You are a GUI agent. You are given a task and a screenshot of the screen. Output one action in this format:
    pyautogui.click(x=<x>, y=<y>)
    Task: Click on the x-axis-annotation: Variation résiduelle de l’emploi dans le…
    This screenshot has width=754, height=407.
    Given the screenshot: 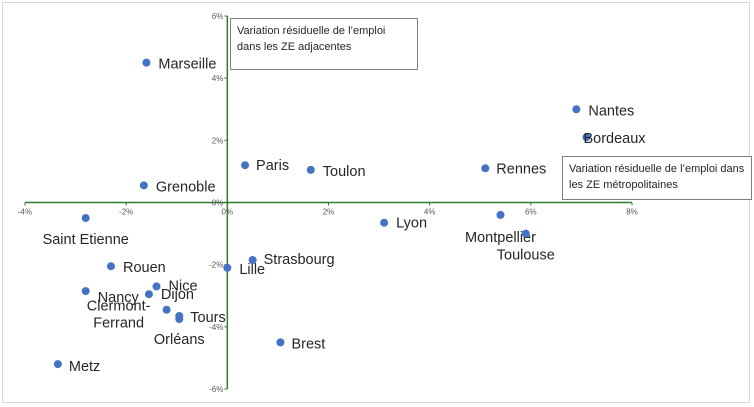 What is the action you would take?
    pyautogui.click(x=657, y=178)
    